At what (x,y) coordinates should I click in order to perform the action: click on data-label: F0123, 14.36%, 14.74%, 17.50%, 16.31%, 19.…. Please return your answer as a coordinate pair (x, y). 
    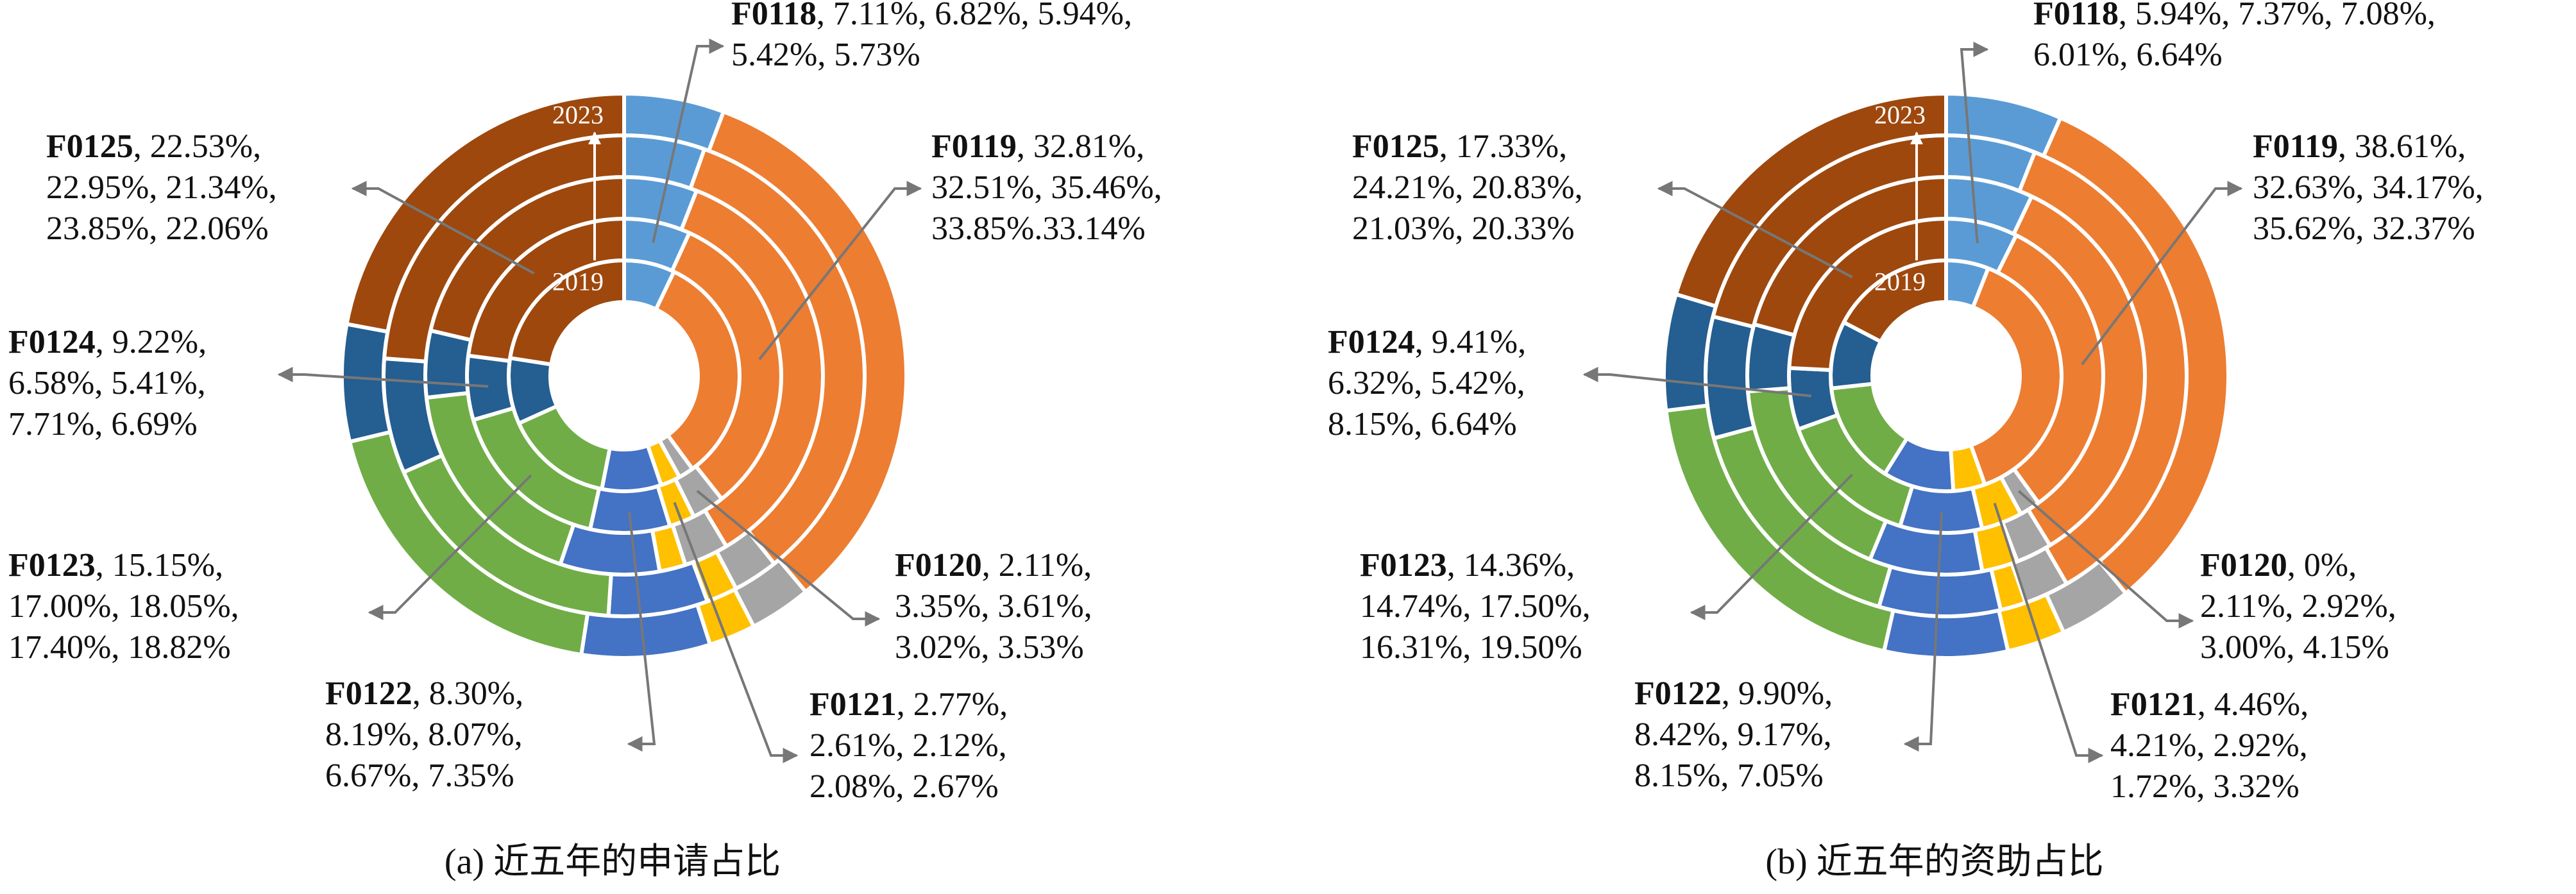
    Looking at the image, I should click on (1475, 606).